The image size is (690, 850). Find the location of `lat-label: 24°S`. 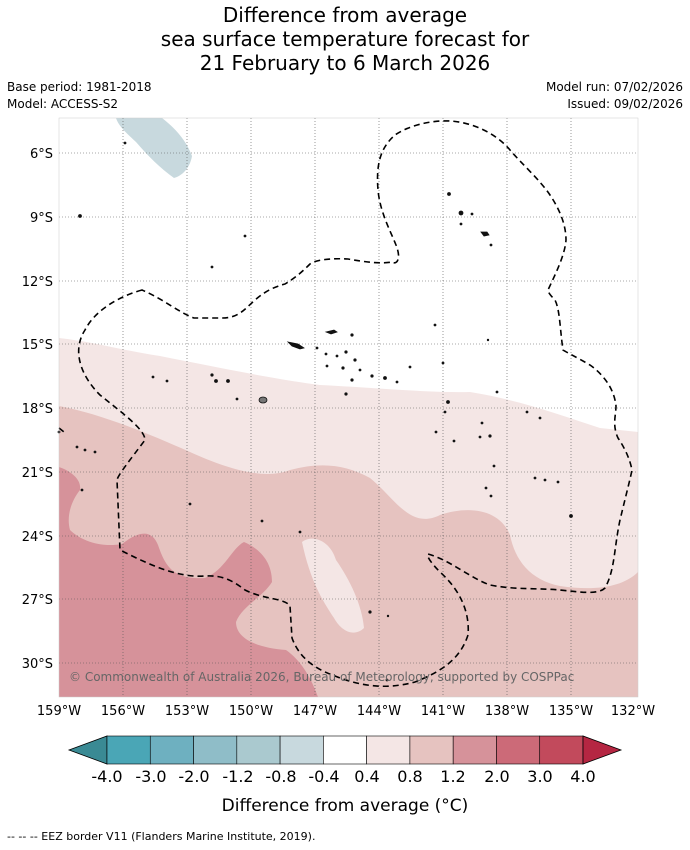

lat-label: 24°S is located at coordinates (37, 537).